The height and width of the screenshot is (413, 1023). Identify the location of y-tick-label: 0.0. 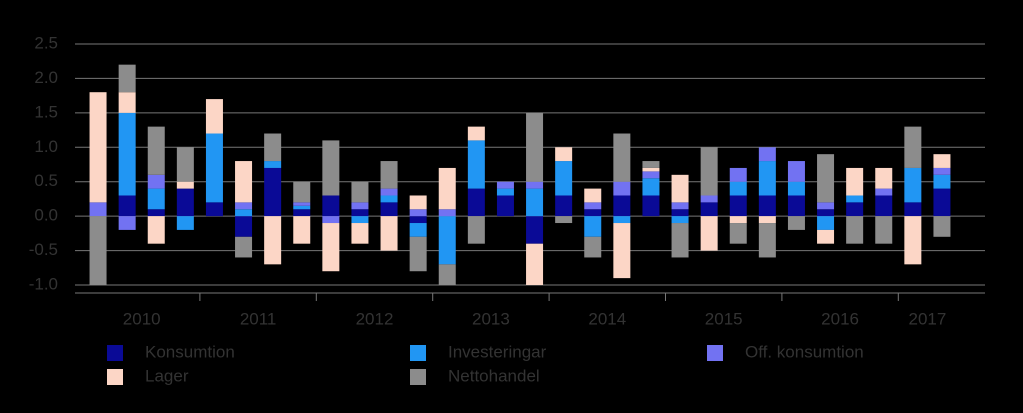
(46, 215).